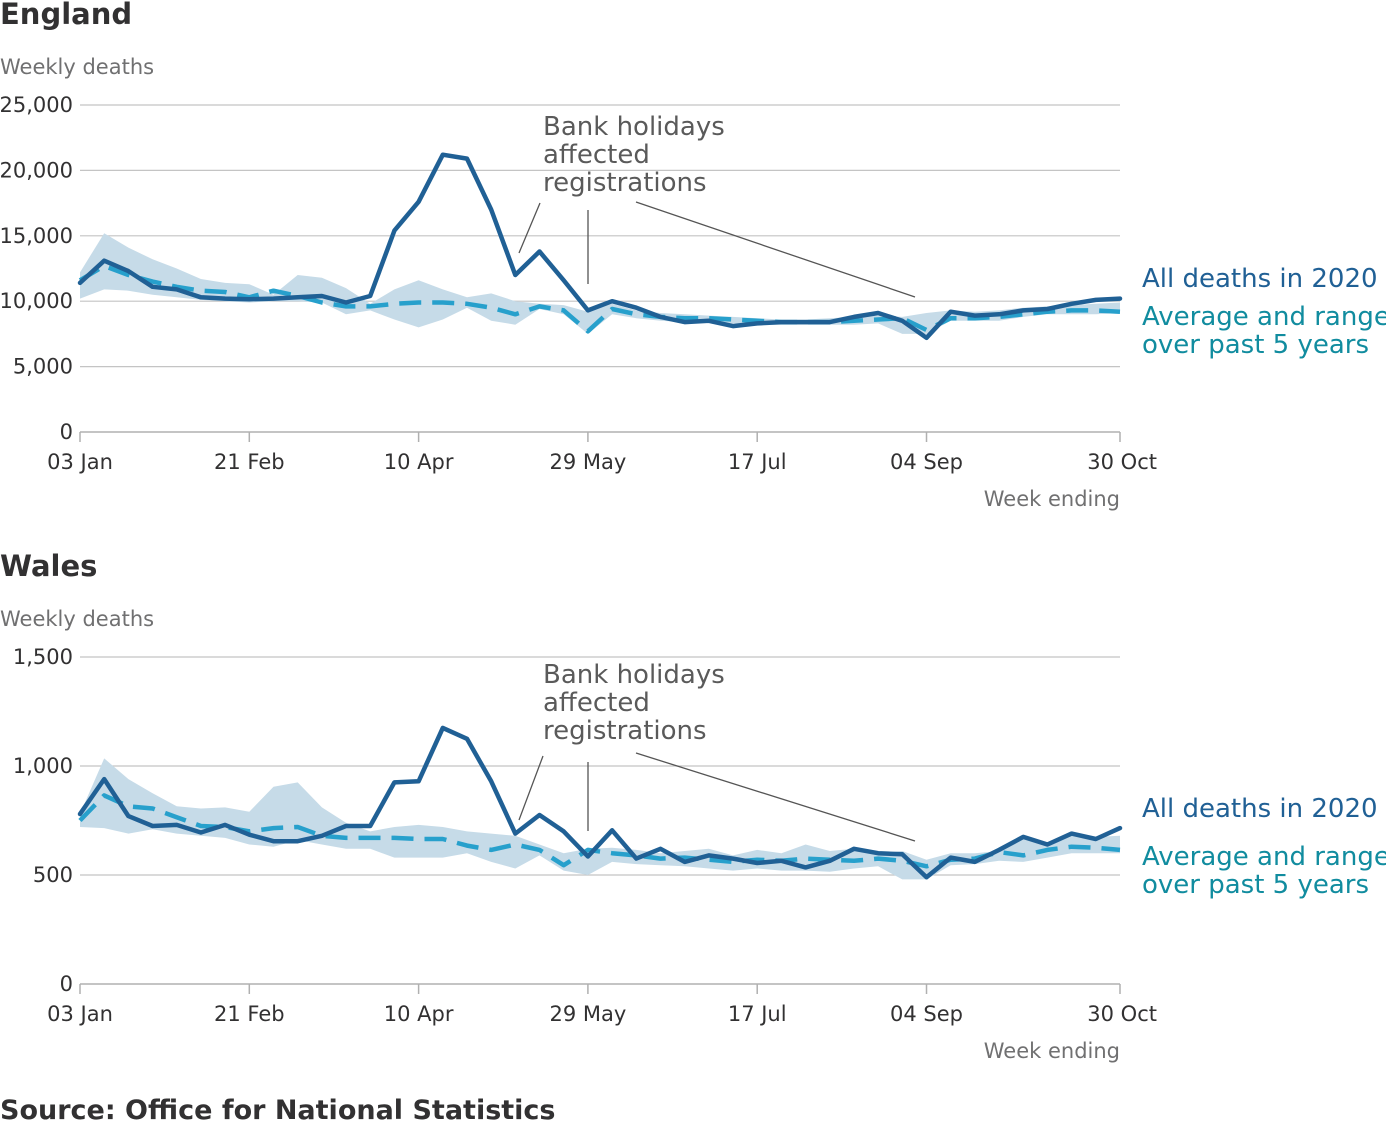 This screenshot has height=1134, width=1386. I want to click on average-line, so click(599, 298).